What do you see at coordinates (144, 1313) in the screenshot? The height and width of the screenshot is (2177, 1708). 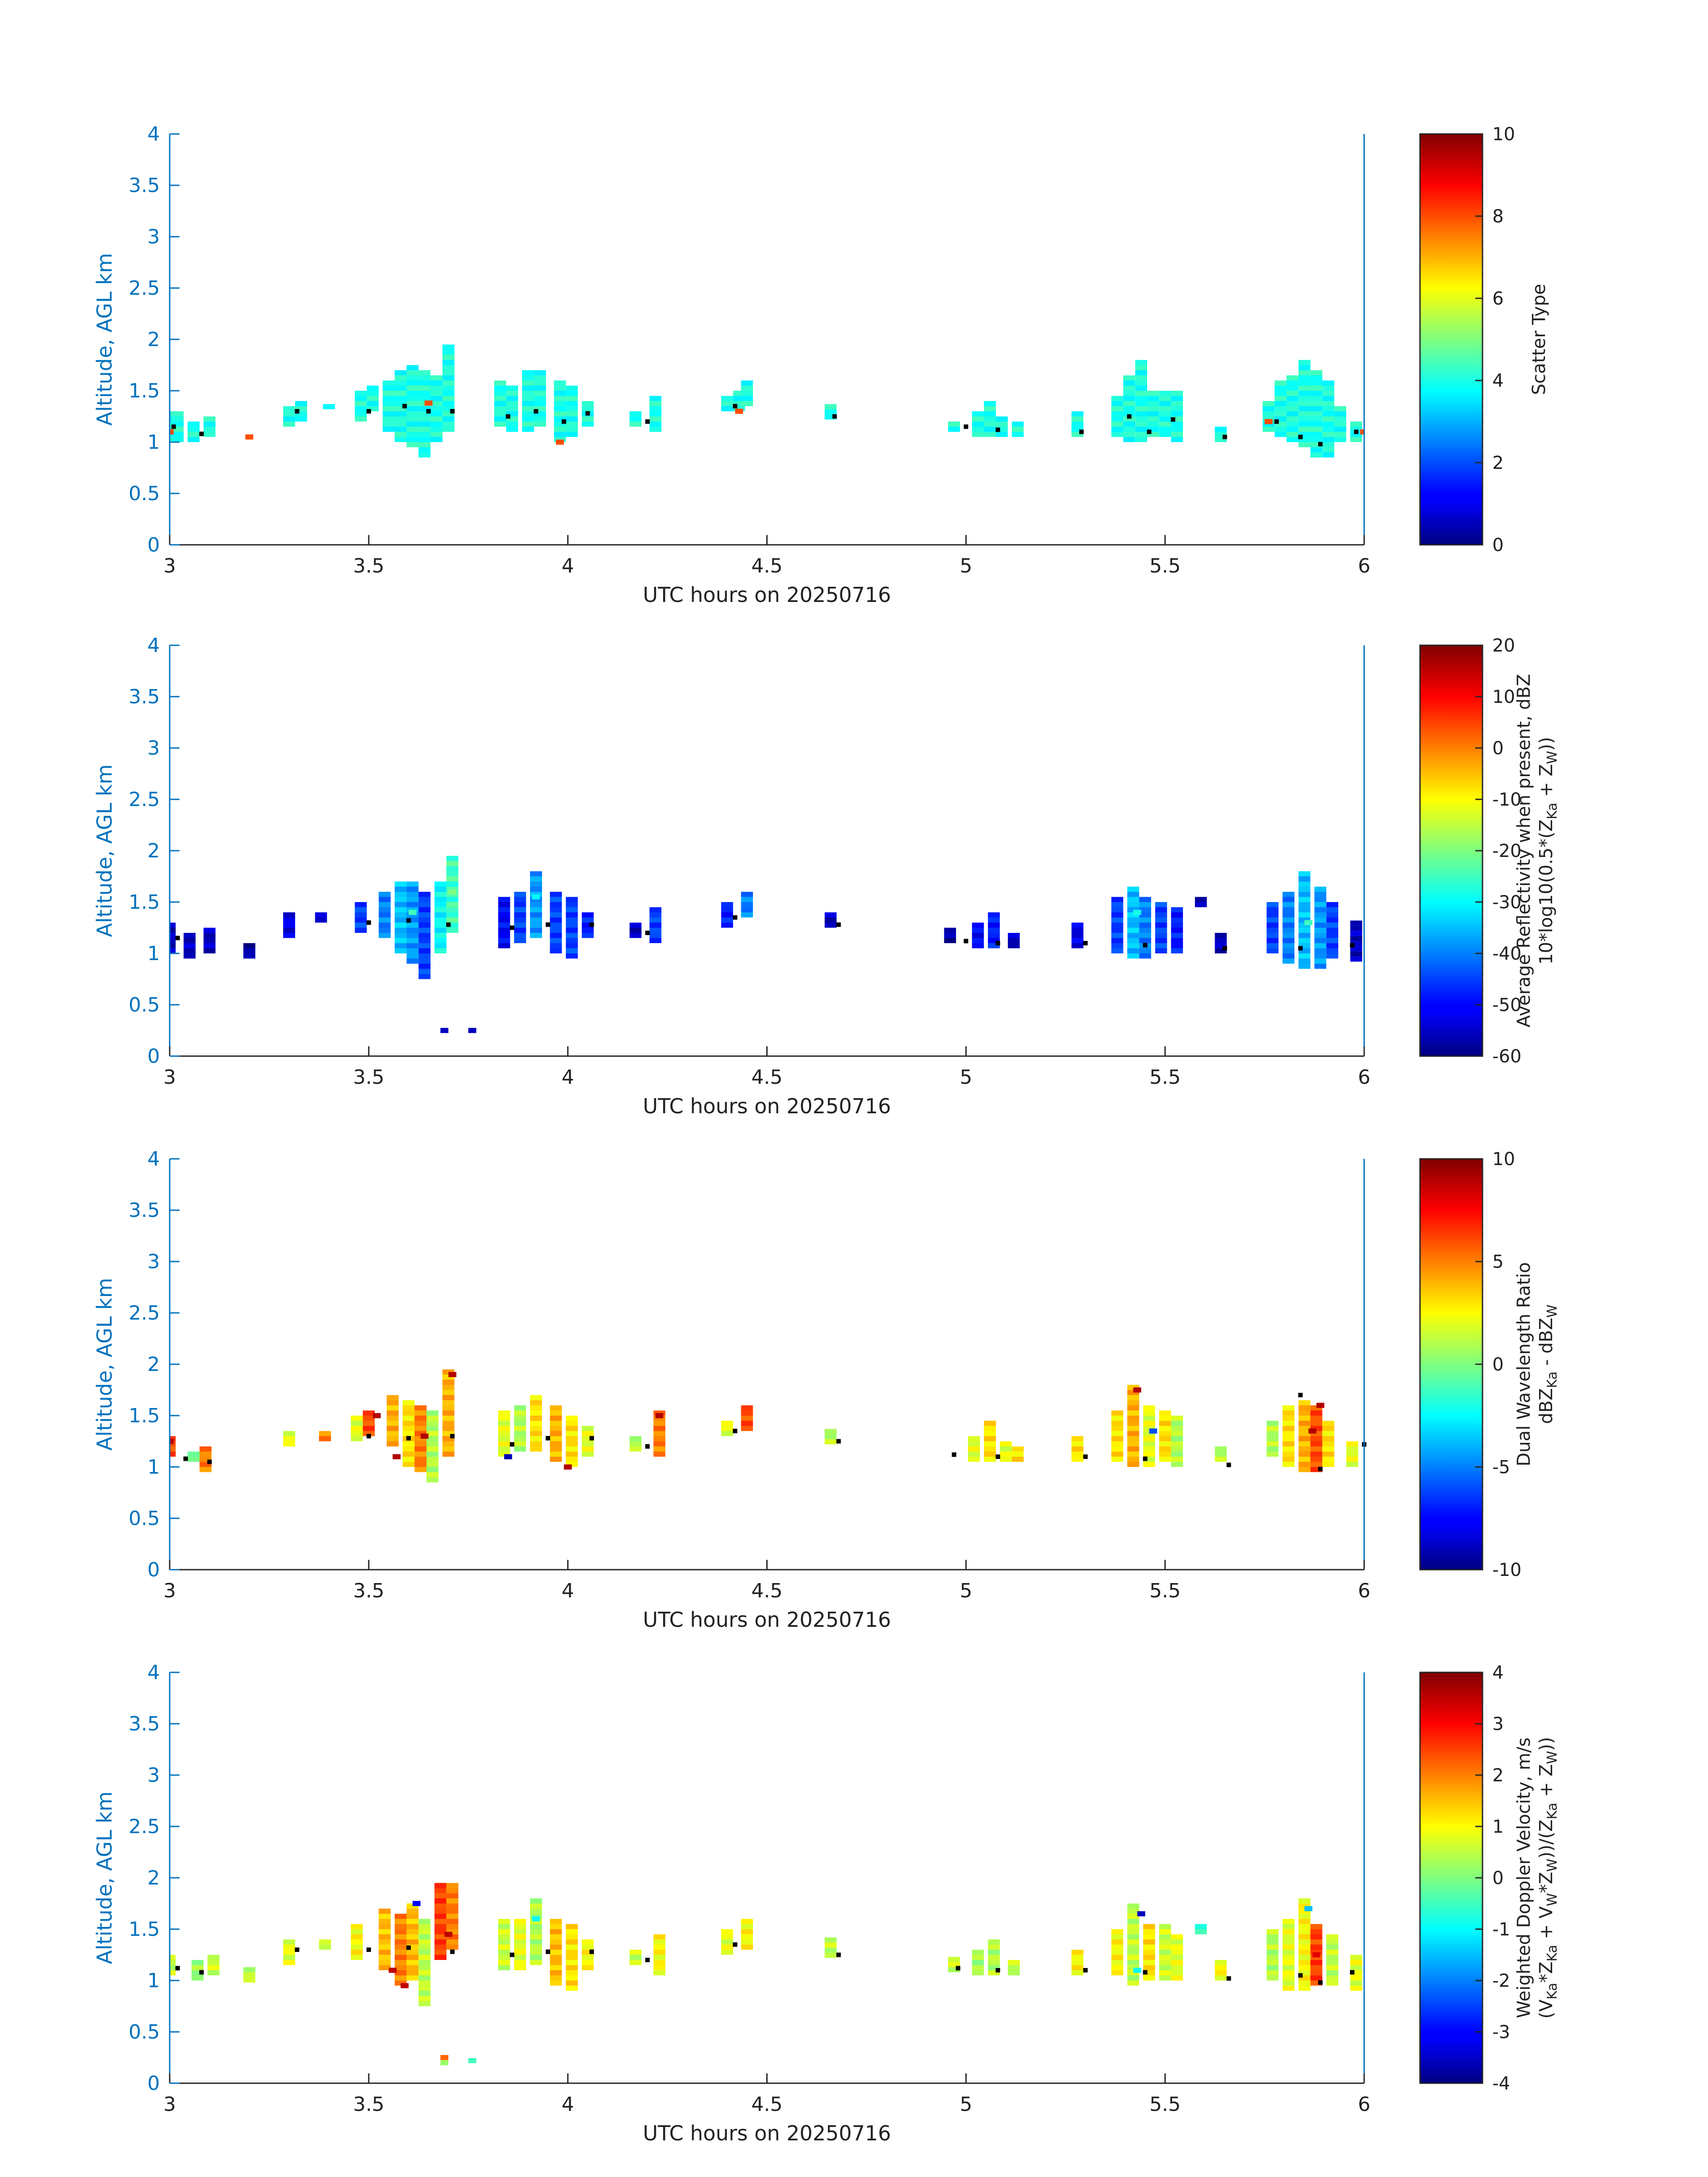 I see `y-tick-label: 2.5` at bounding box center [144, 1313].